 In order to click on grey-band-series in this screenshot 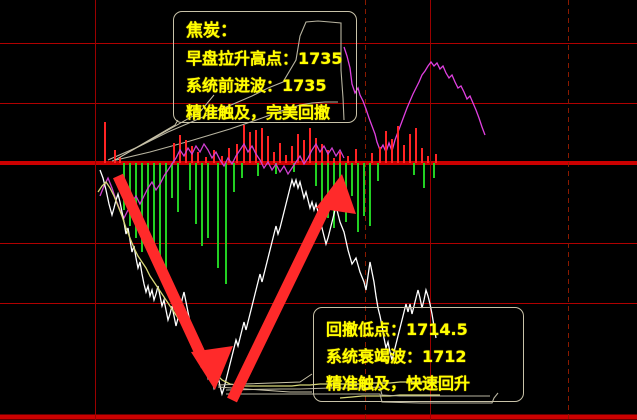, I will do `click(226, 91)`.